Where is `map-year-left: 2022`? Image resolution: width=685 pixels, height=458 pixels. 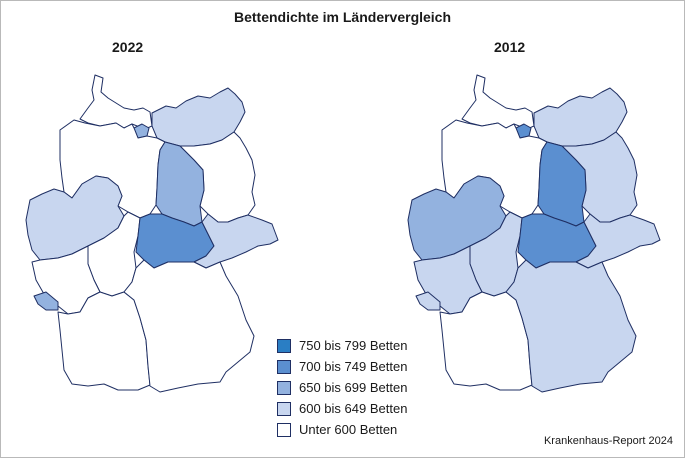 map-year-left: 2022 is located at coordinates (128, 47).